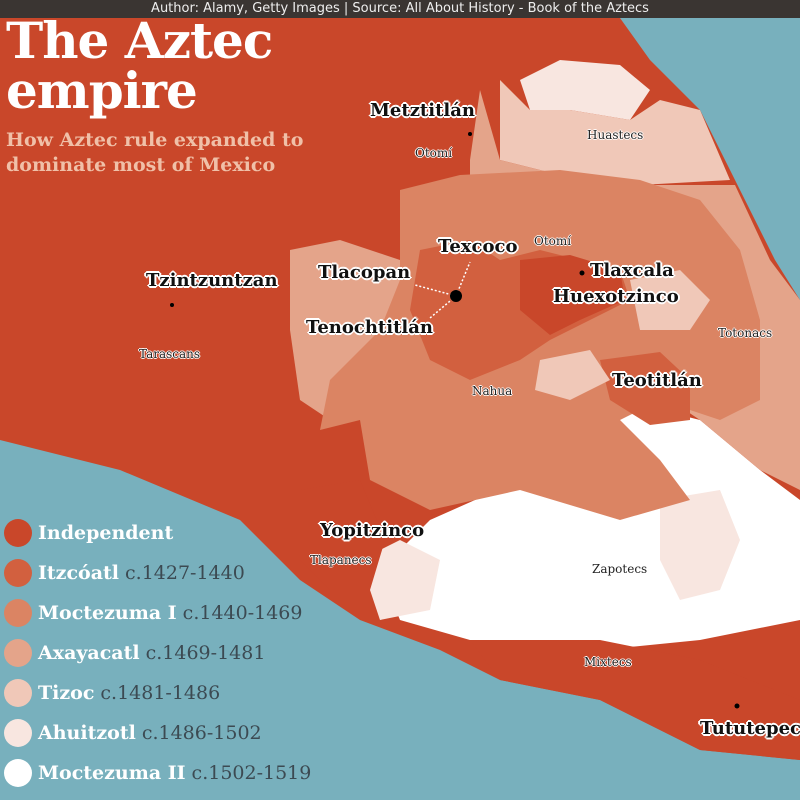 This screenshot has height=800, width=800. I want to click on metztitlan-marker, so click(470, 134).